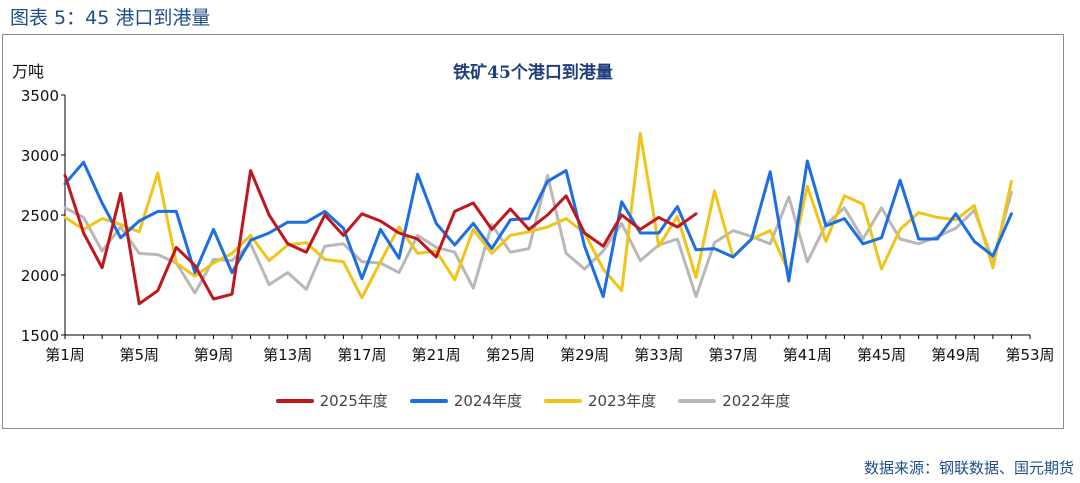 This screenshot has width=1080, height=483. Describe the element at coordinates (622, 401) in the screenshot. I see `legend-label: 2023年度` at that location.